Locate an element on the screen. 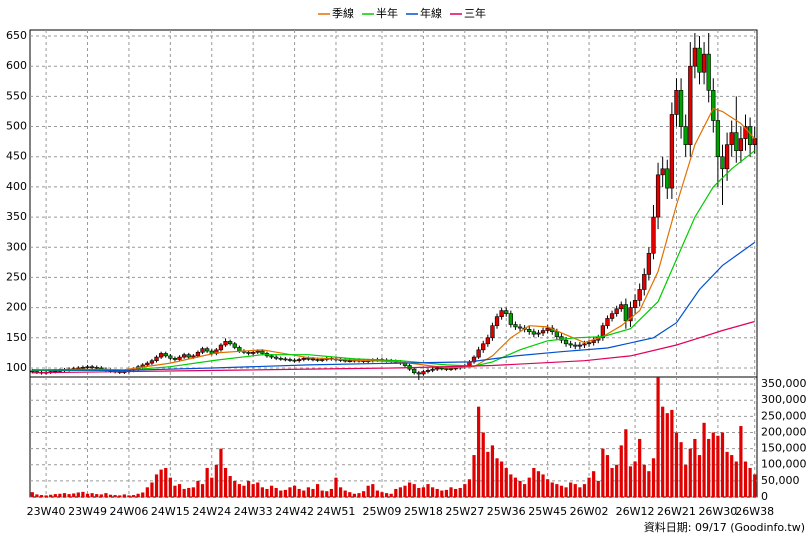  ma-line is located at coordinates (393, 347).